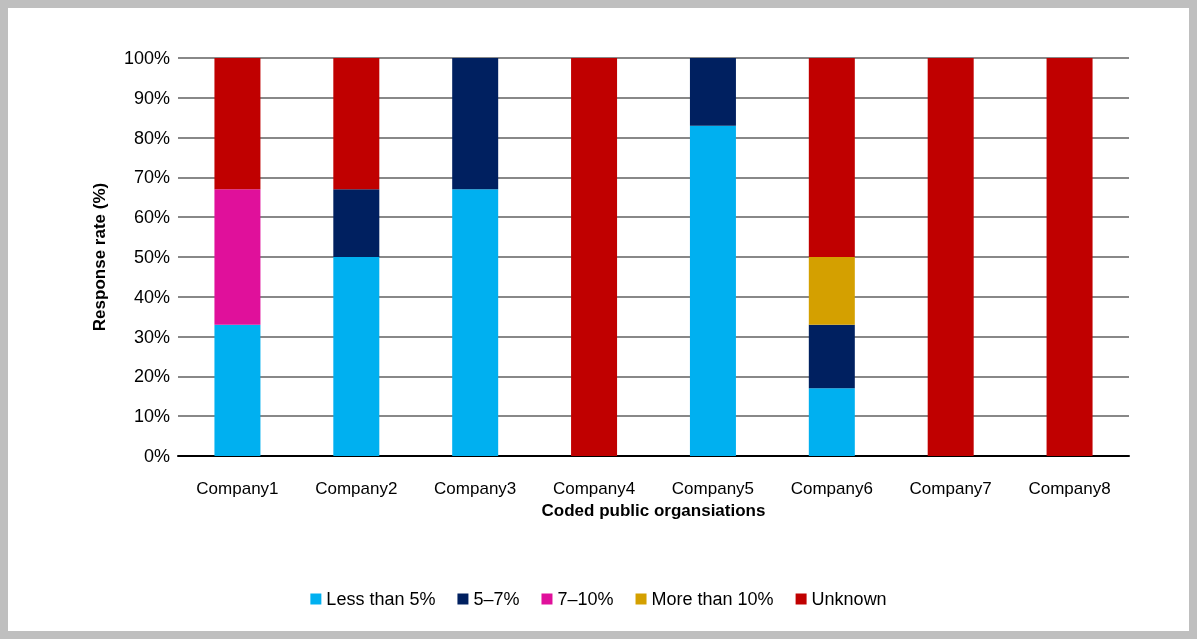 Image resolution: width=1197 pixels, height=639 pixels. I want to click on x-axis-title: Coded public organsiations, so click(653, 510).